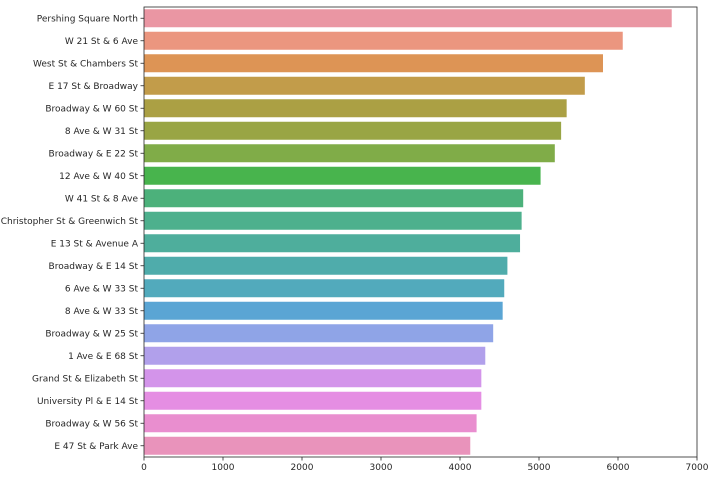 The width and height of the screenshot is (710, 479). What do you see at coordinates (94, 87) in the screenshot?
I see `y-tick-label: E 17 St & Broadway` at bounding box center [94, 87].